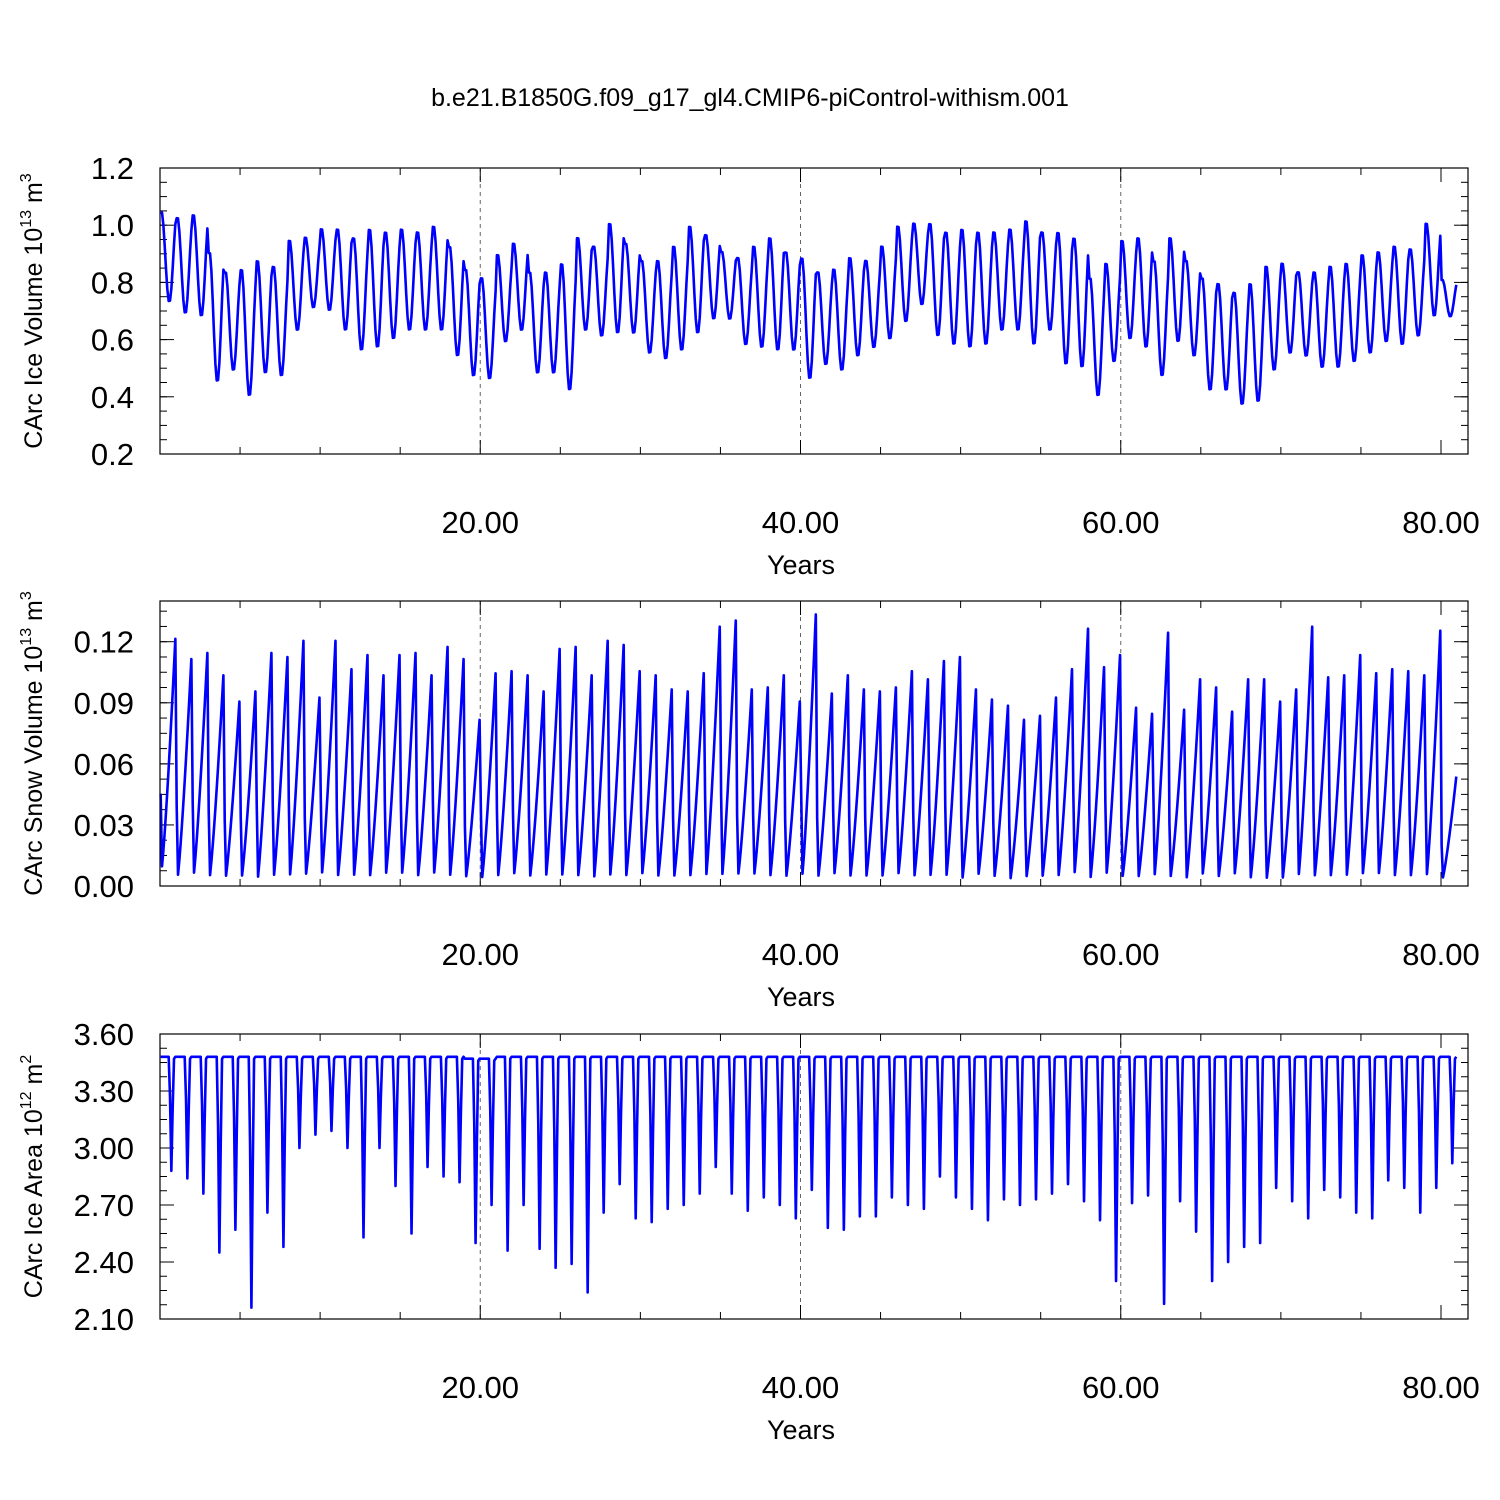 The width and height of the screenshot is (1500, 1500). Describe the element at coordinates (104, 825) in the screenshot. I see `y-tick-label: 0.03` at that location.